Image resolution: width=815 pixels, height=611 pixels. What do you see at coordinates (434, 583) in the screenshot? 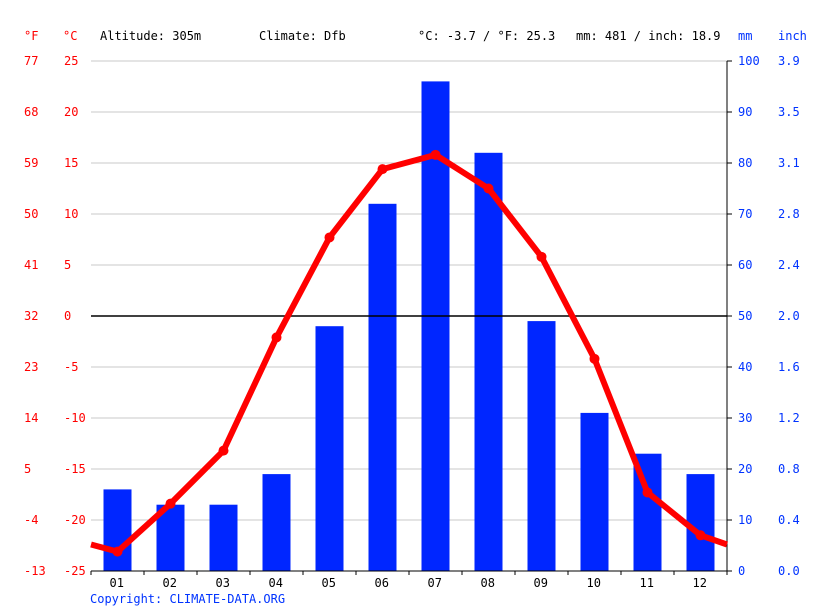
I see `month-label: 07` at bounding box center [434, 583].